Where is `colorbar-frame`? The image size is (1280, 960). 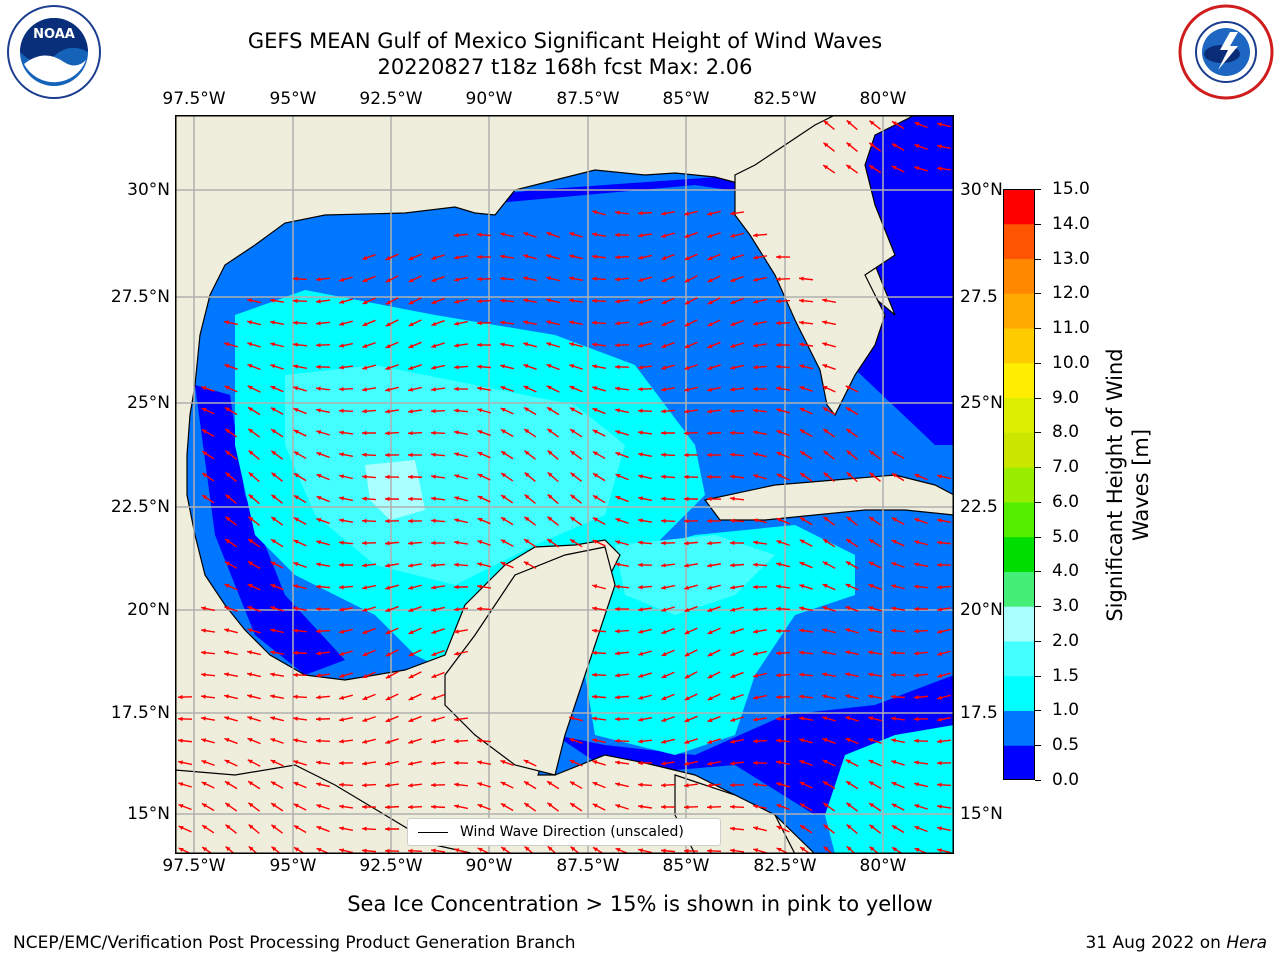 colorbar-frame is located at coordinates (1019, 484).